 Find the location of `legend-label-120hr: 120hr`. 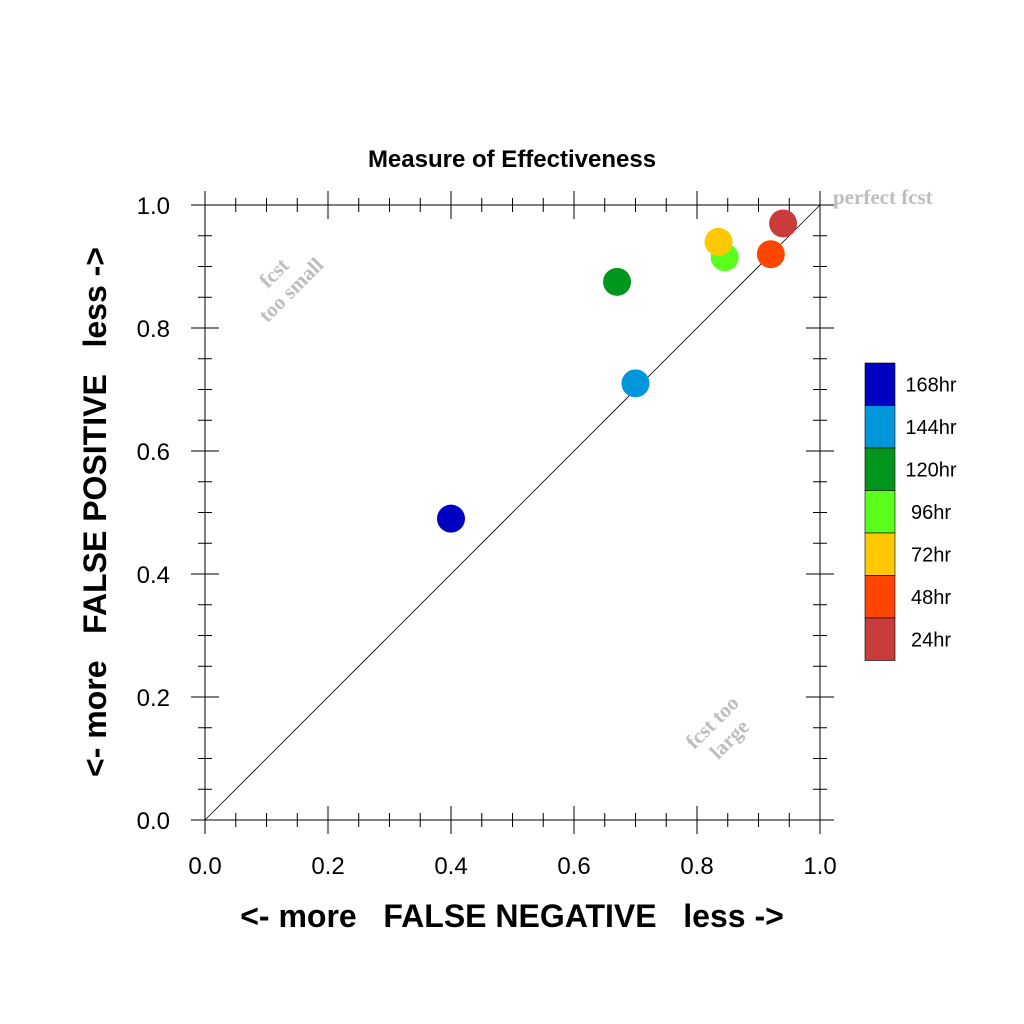

legend-label-120hr: 120hr is located at coordinates (930, 470).